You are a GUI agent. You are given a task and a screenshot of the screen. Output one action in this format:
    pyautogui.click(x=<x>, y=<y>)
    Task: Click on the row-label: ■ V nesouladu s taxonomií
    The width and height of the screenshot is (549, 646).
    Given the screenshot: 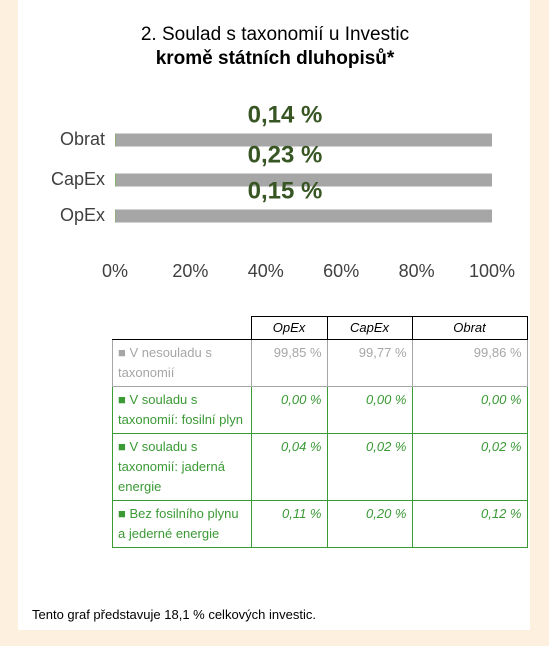 What is the action you would take?
    pyautogui.click(x=182, y=363)
    